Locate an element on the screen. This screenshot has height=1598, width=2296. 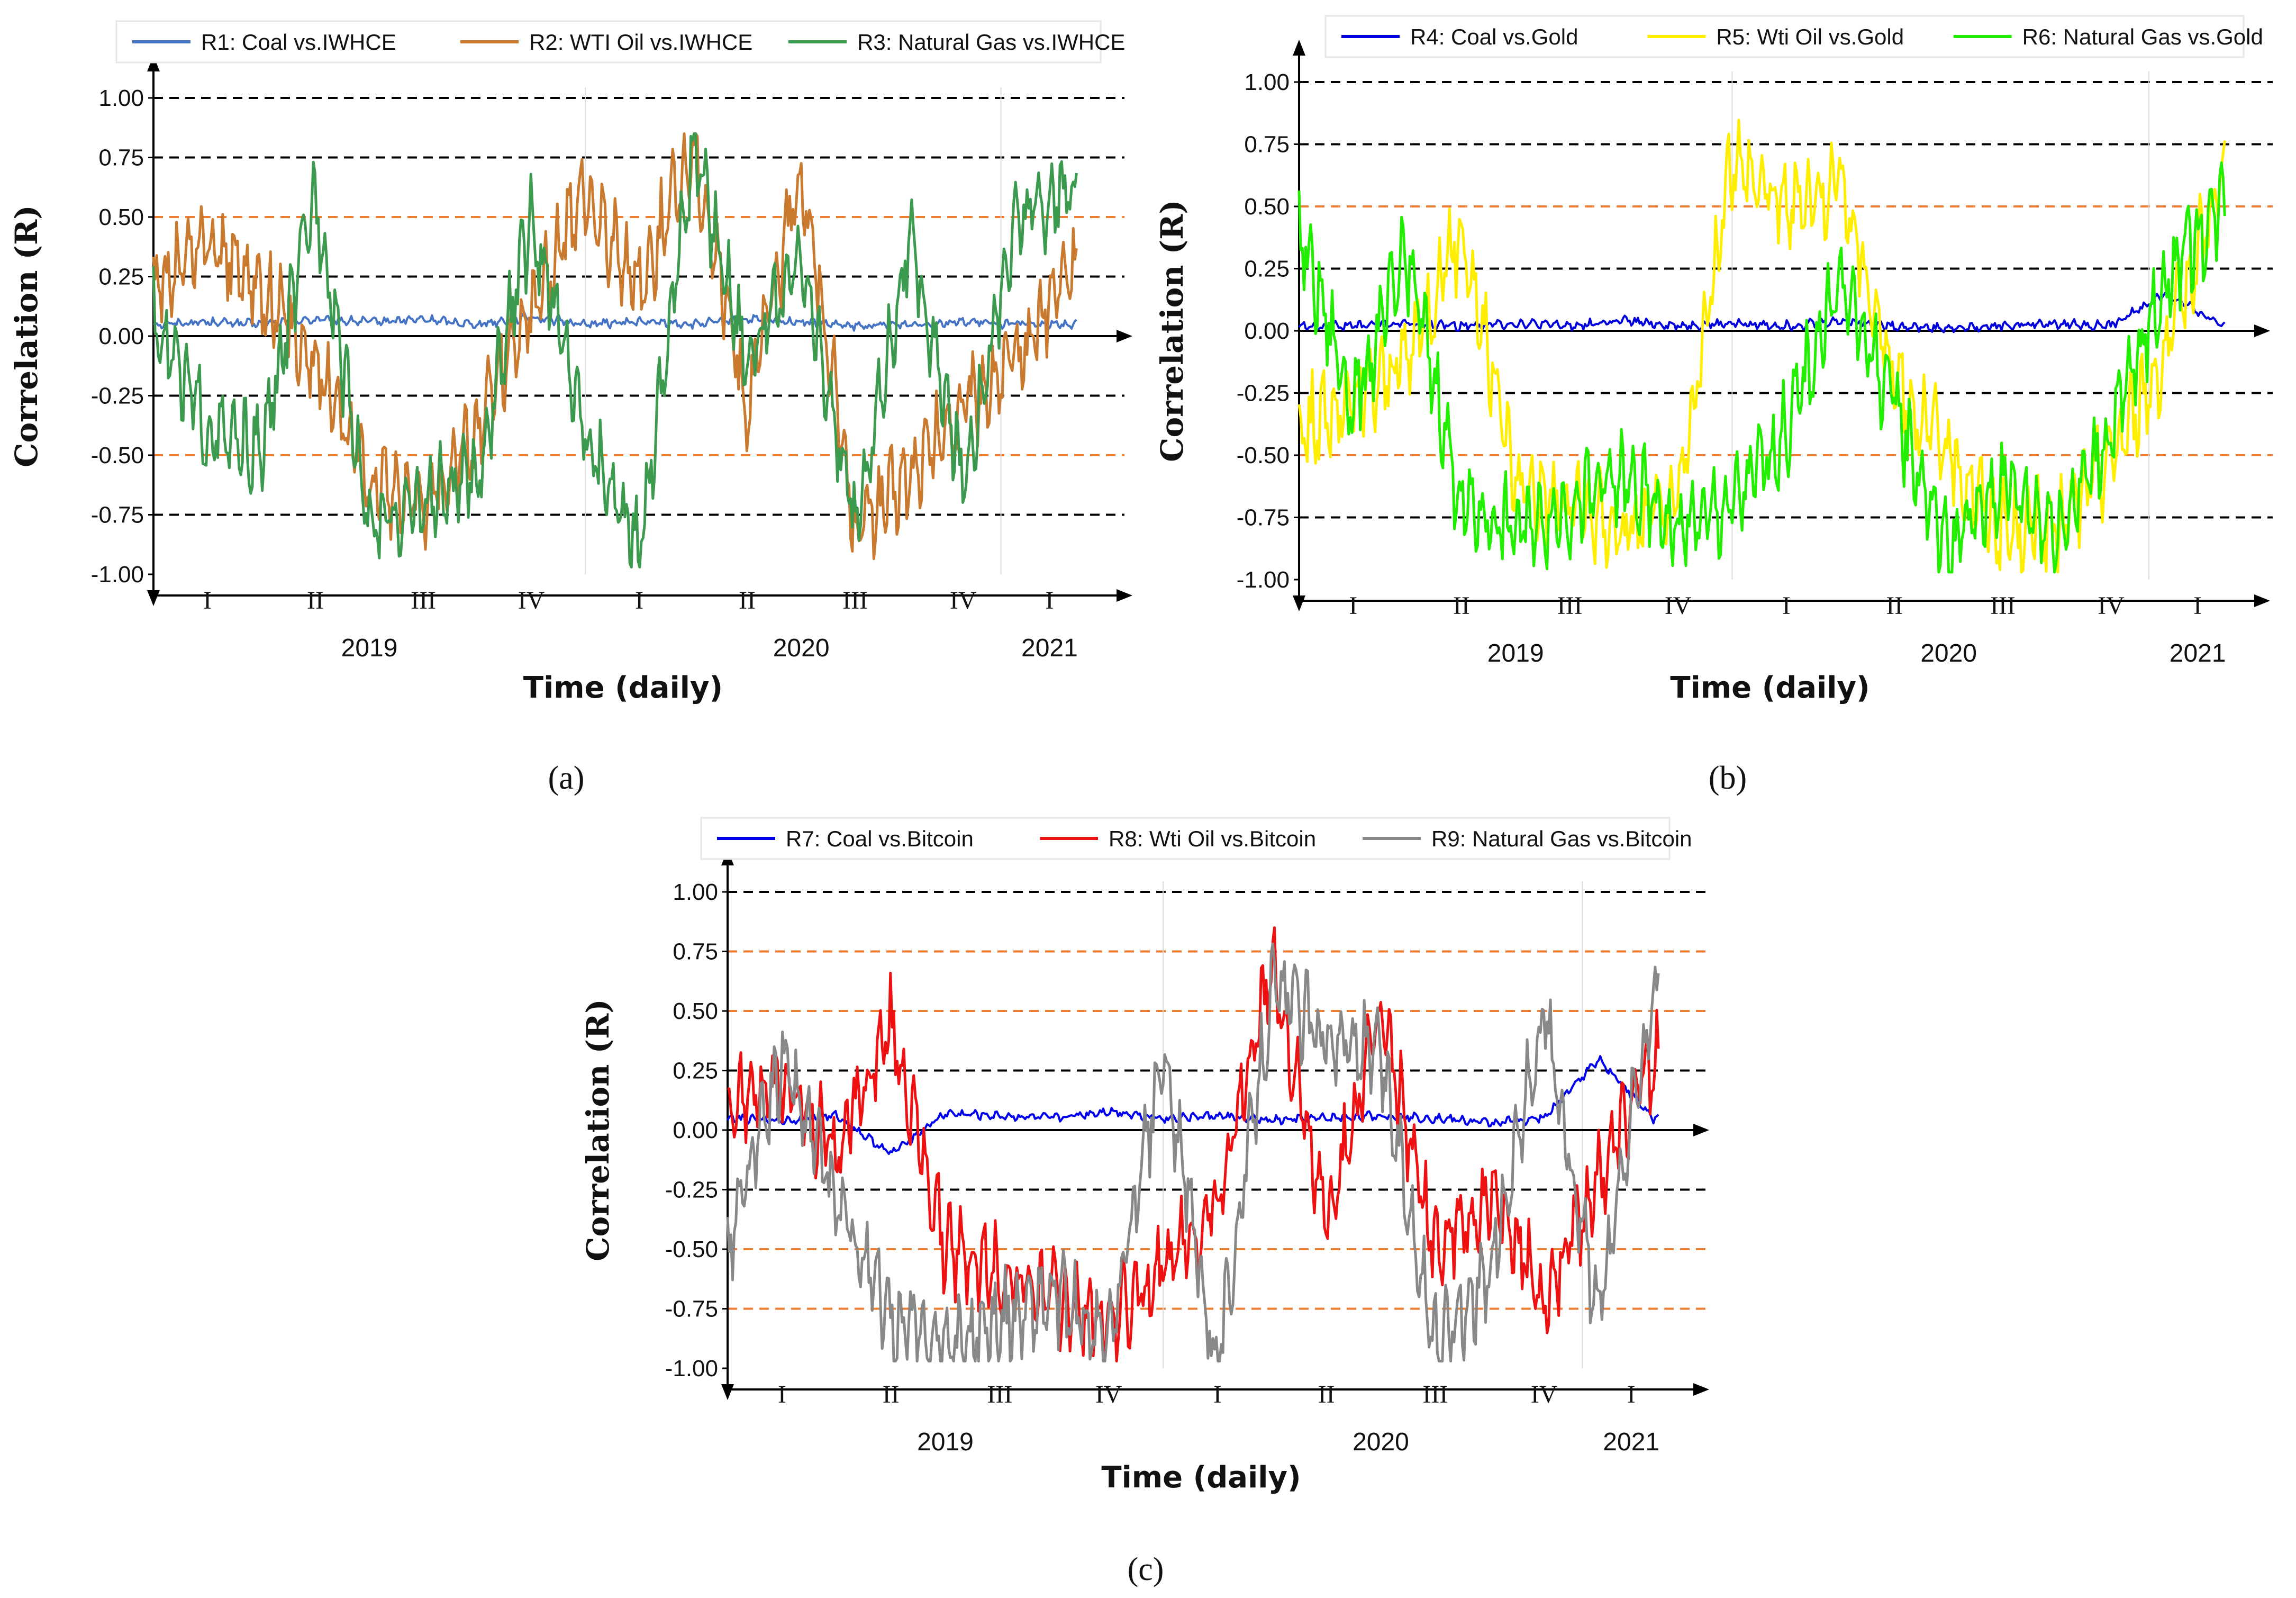
legend-label: R8: Wti Oil vs.Bitcoin is located at coordinates (1212, 838).